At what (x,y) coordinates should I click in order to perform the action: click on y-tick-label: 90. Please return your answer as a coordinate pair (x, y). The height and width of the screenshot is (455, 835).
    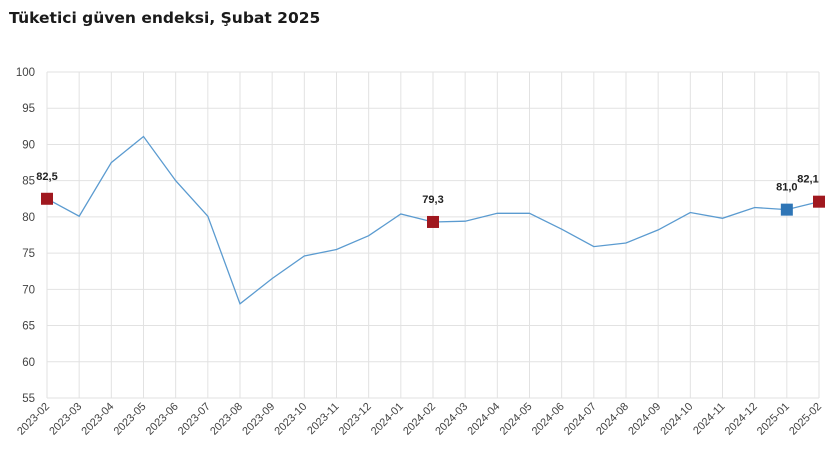
    Looking at the image, I should click on (28, 145).